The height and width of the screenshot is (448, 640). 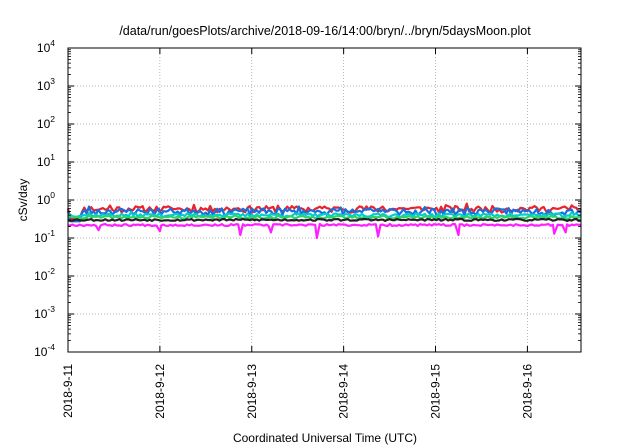 I want to click on x-tick-label: 2018-9-11, so click(x=68, y=391).